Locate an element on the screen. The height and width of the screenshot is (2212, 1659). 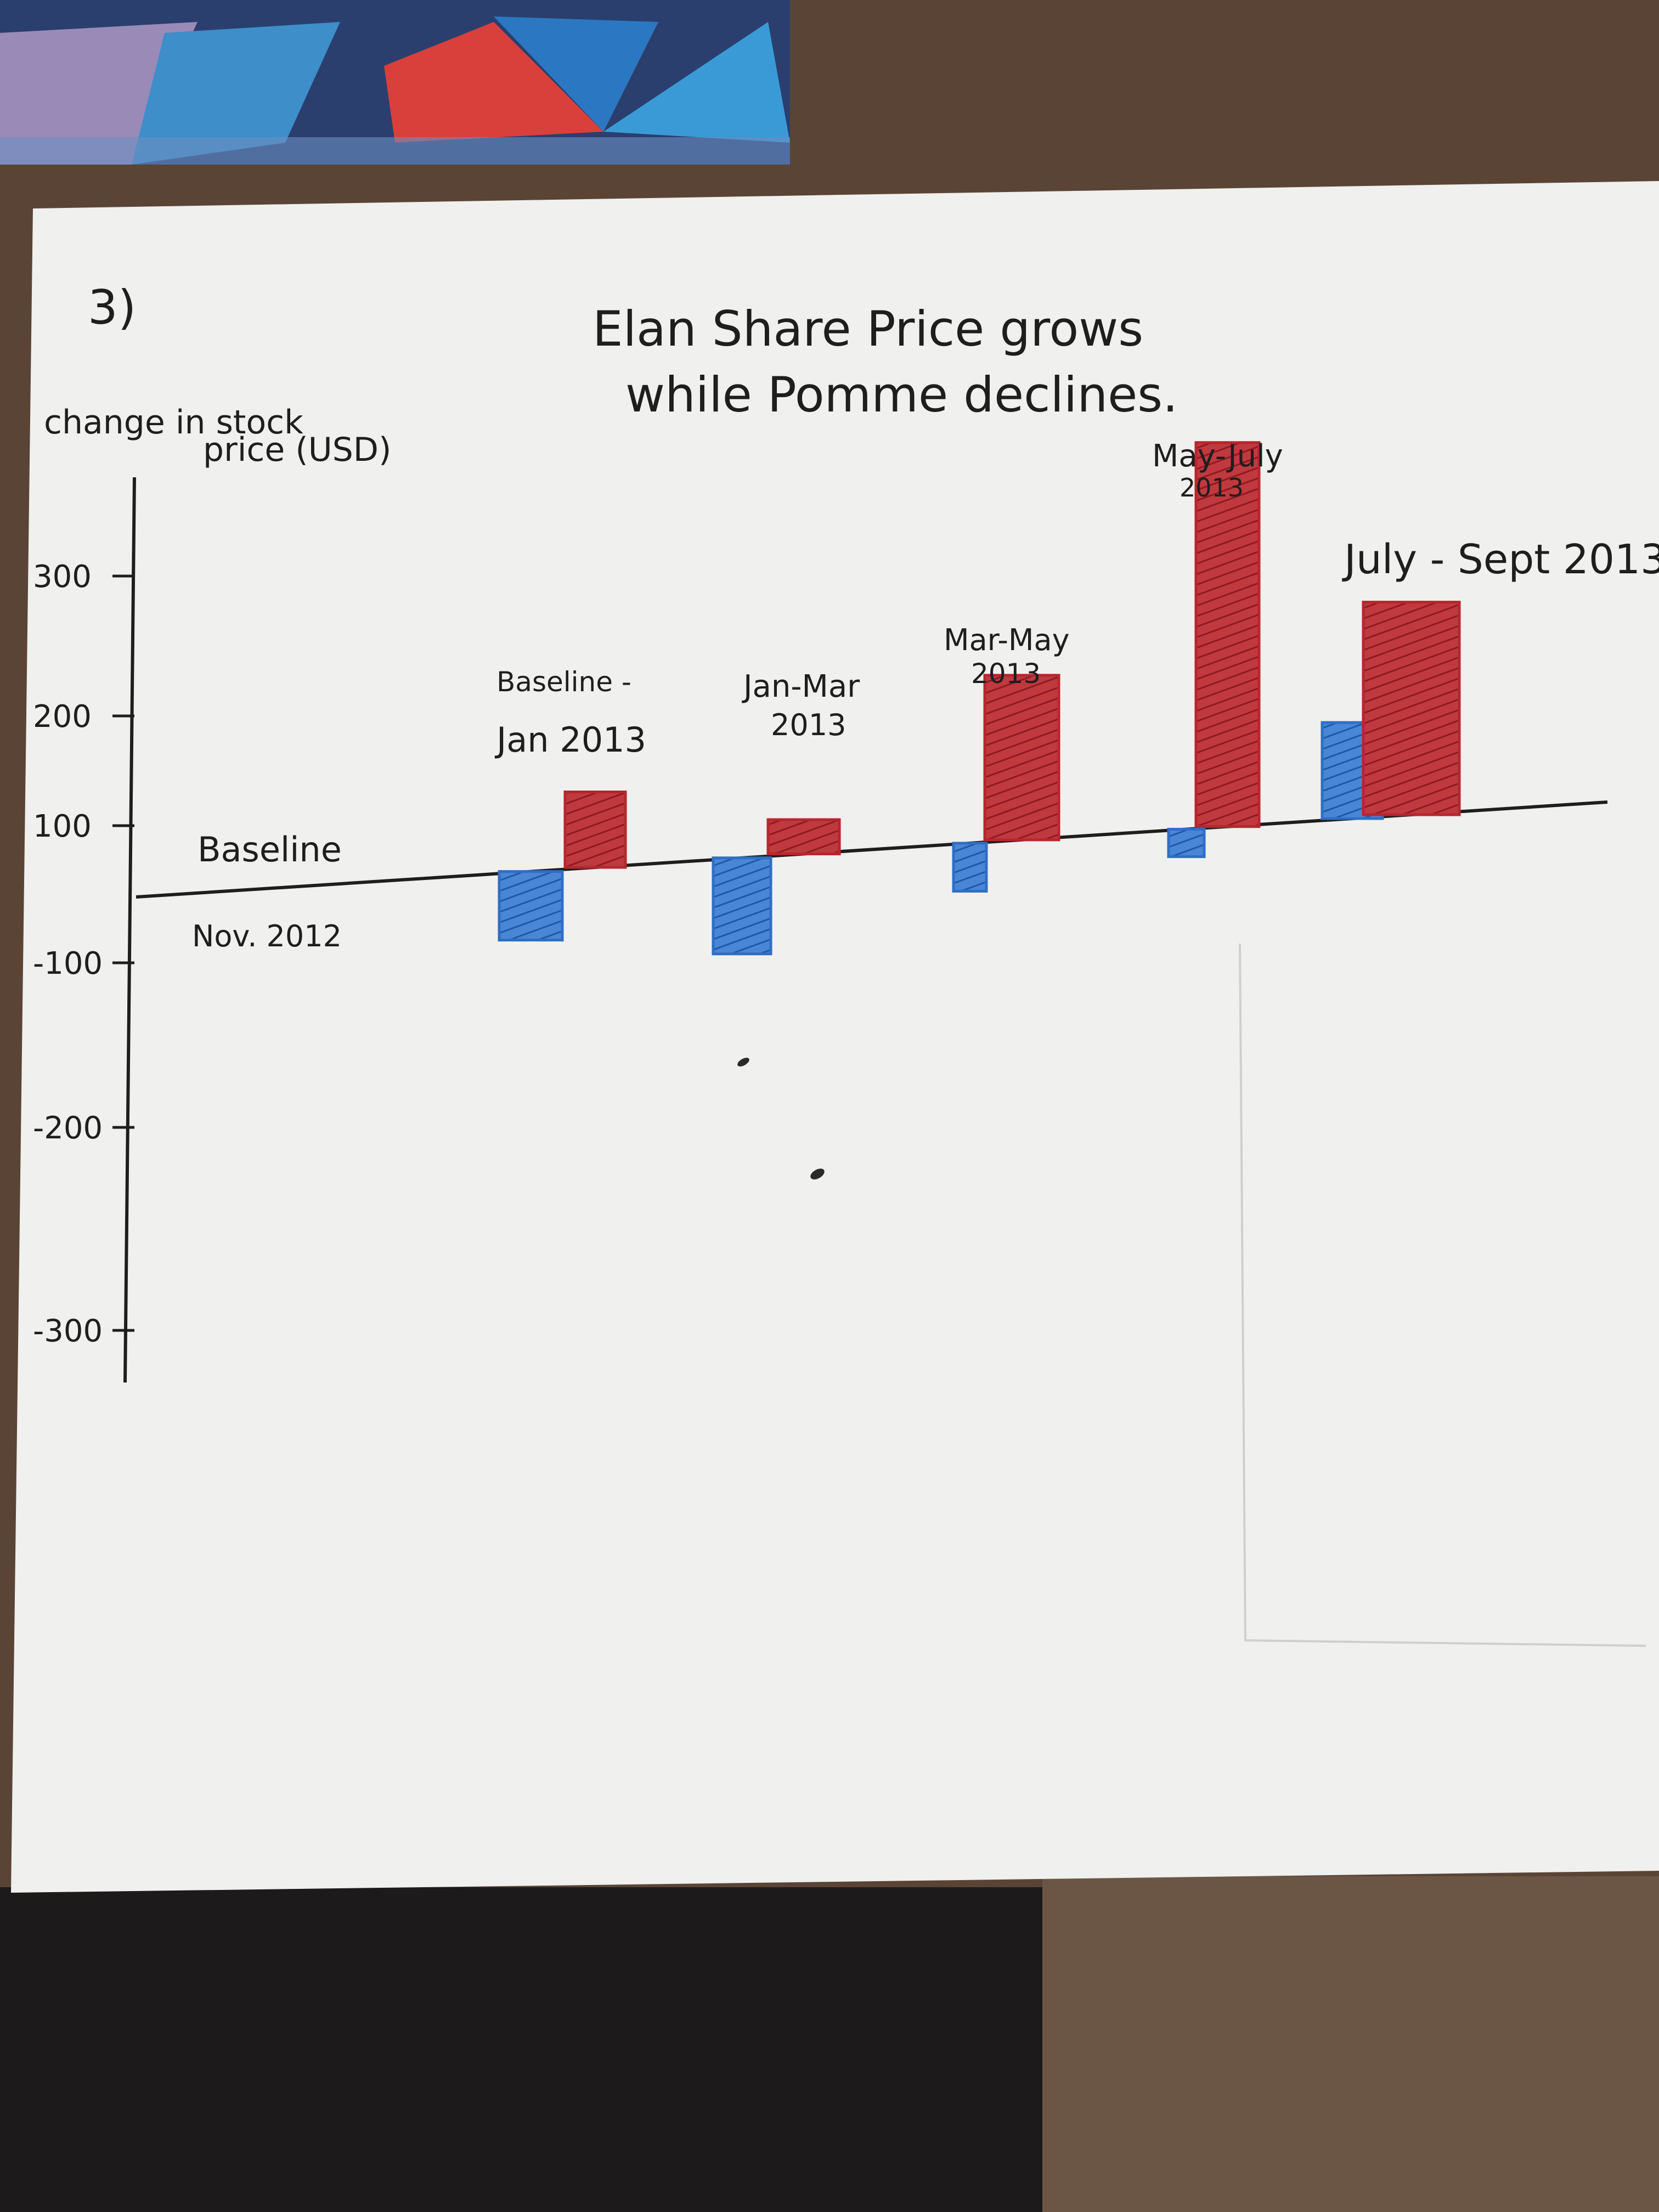
y-tick-label: -200 is located at coordinates (68, 1128).